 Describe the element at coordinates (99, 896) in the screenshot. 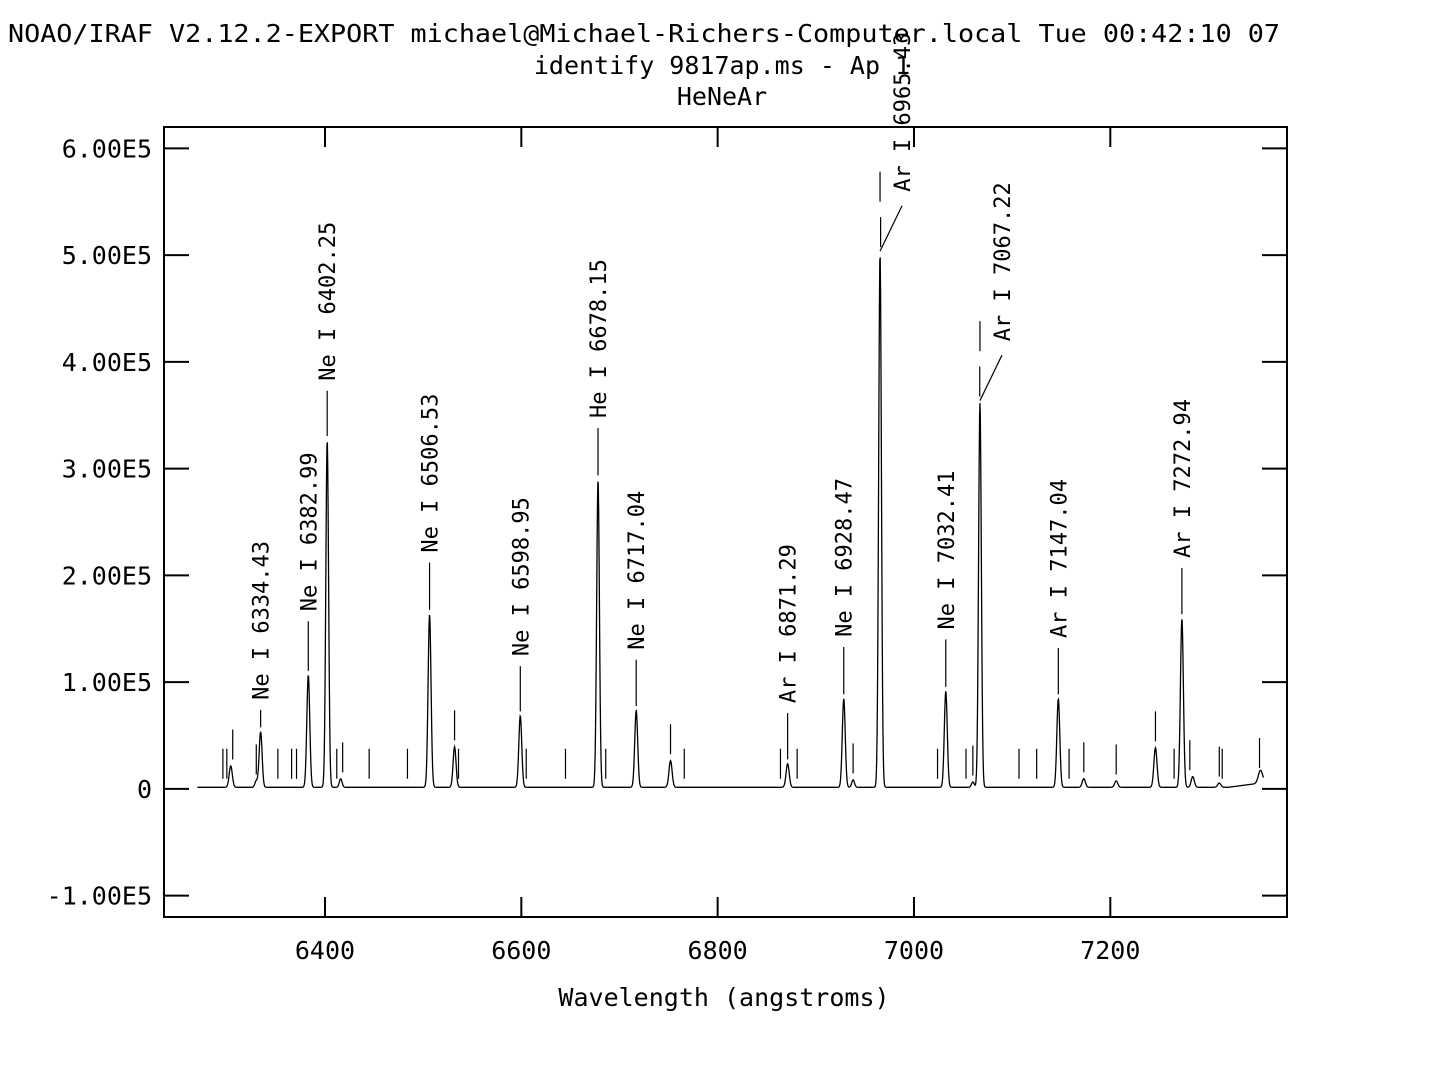

I see `y-tick-label: -1.00E5` at that location.